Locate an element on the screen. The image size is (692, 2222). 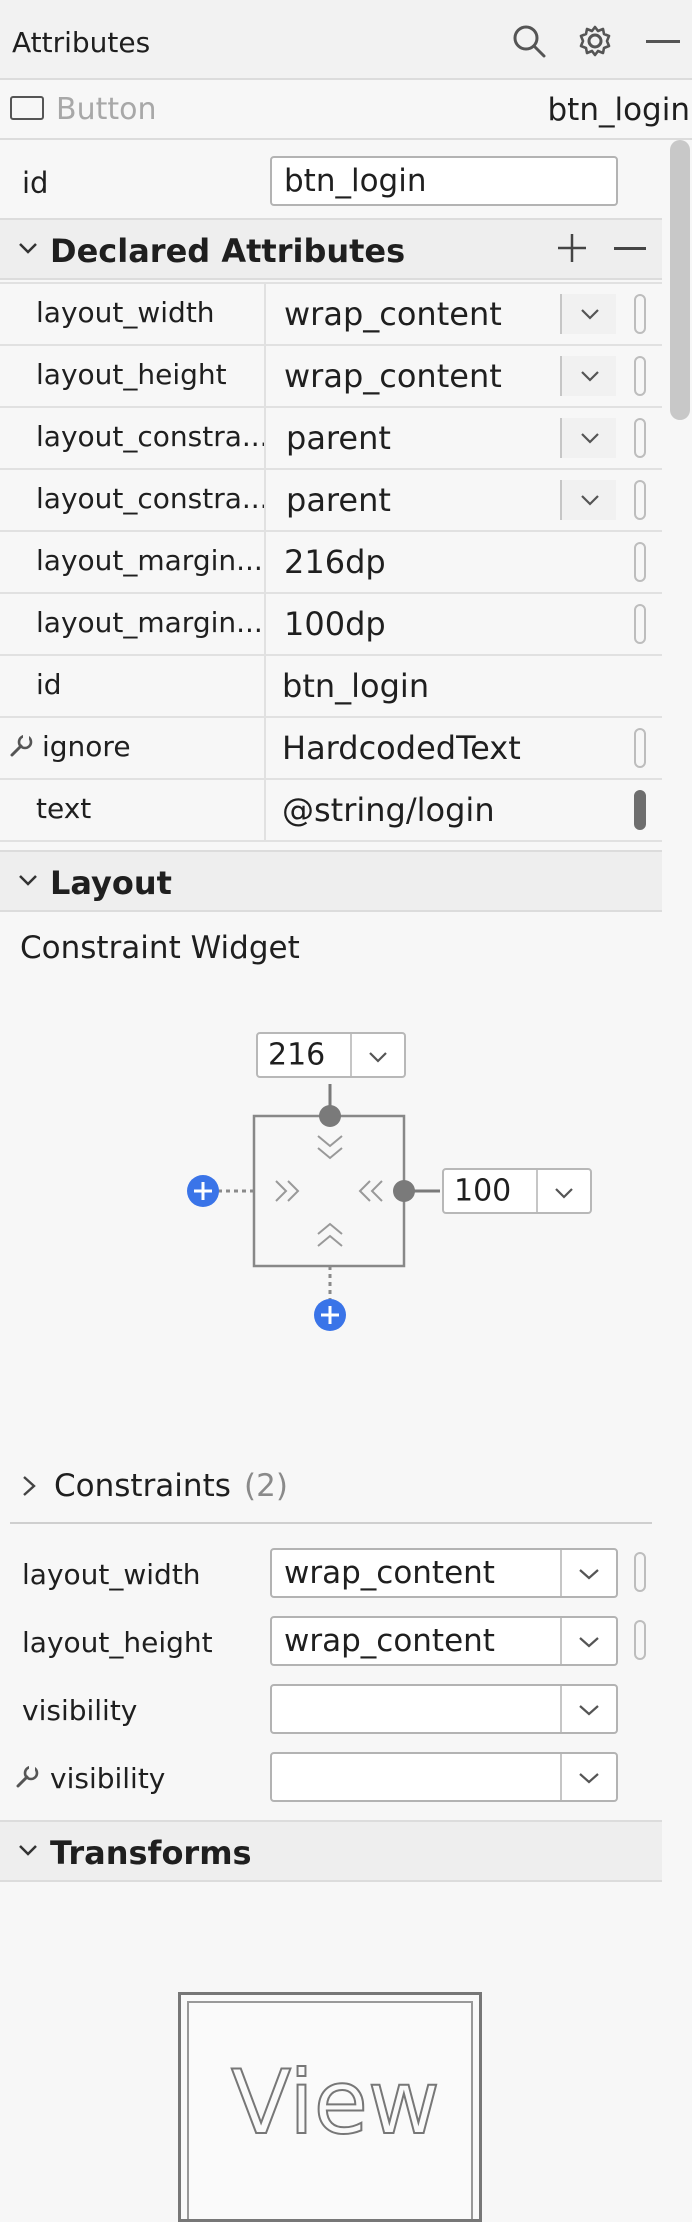
declared-attributes-header: Declared Attributes is located at coordinates (331, 249).